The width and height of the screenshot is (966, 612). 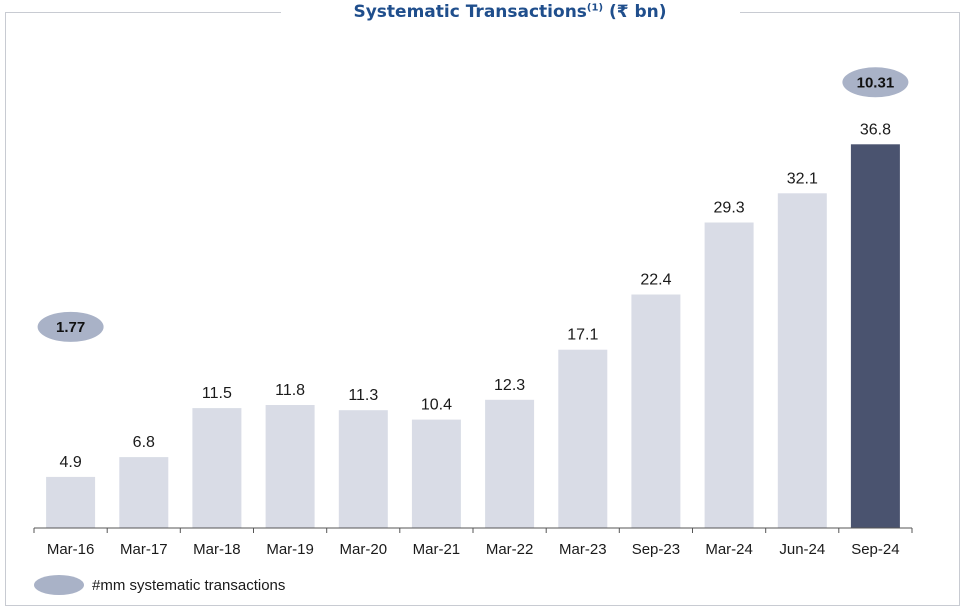 What do you see at coordinates (875, 129) in the screenshot?
I see `data-label: 36.8` at bounding box center [875, 129].